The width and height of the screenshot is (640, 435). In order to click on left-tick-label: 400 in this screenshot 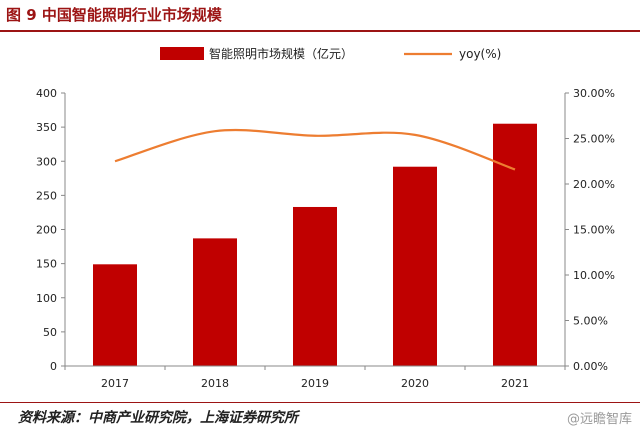, I will do `click(46, 93)`.